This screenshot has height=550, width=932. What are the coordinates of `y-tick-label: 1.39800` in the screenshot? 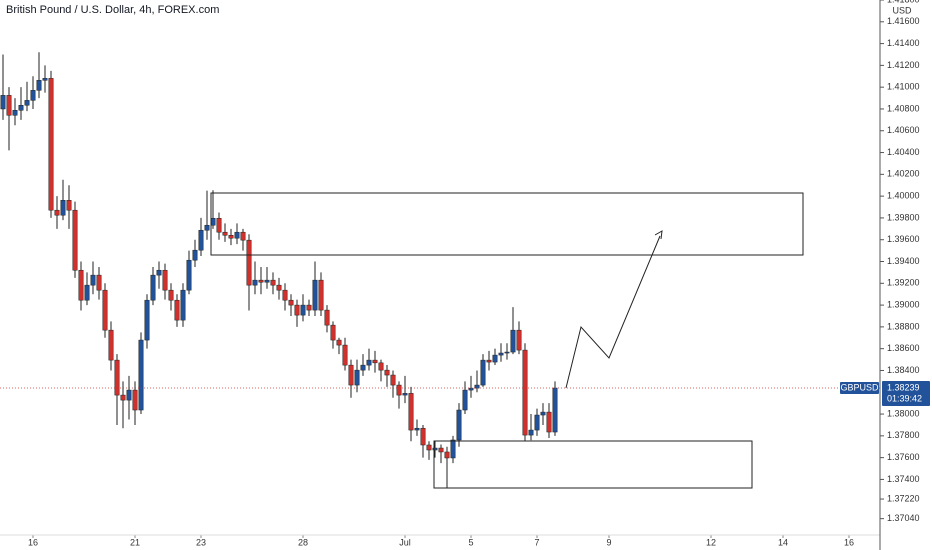 It's located at (903, 217).